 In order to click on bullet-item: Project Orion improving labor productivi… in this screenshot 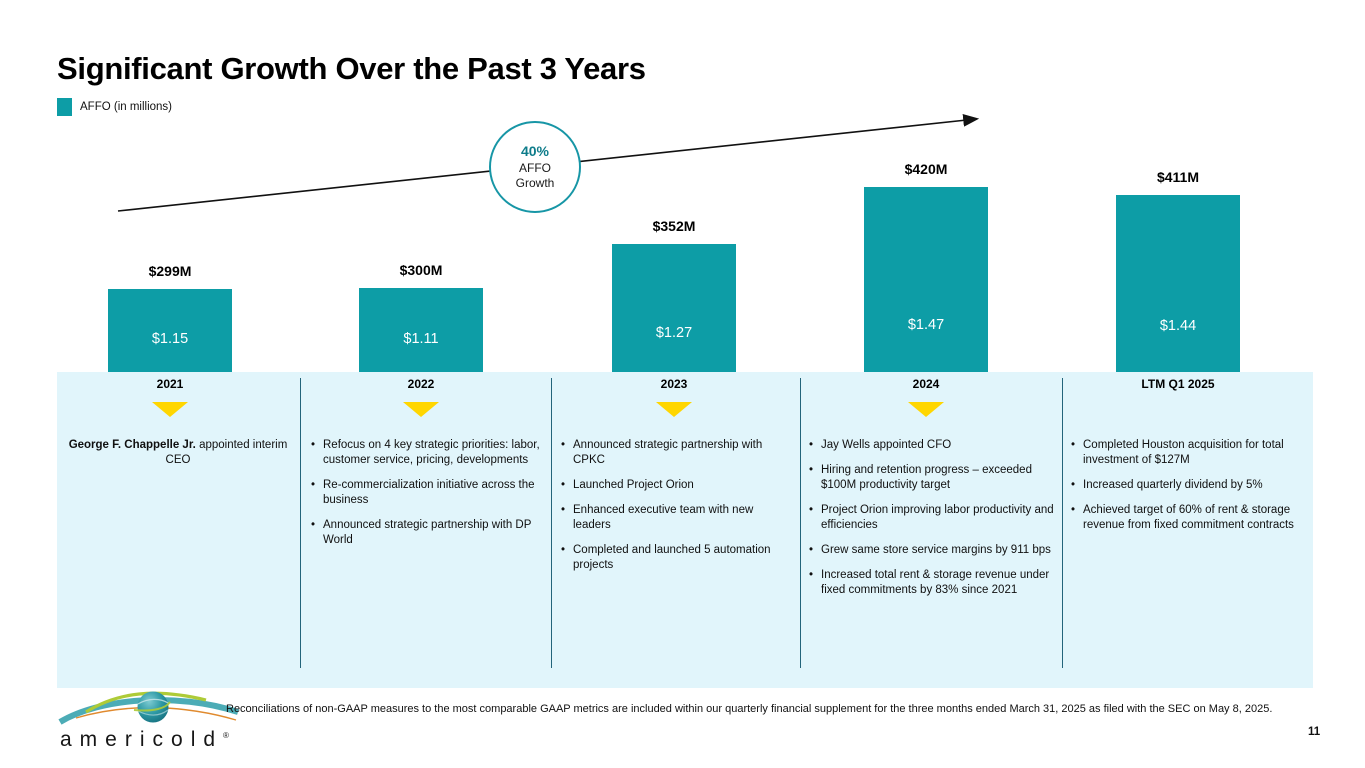, I will do `click(933, 518)`.